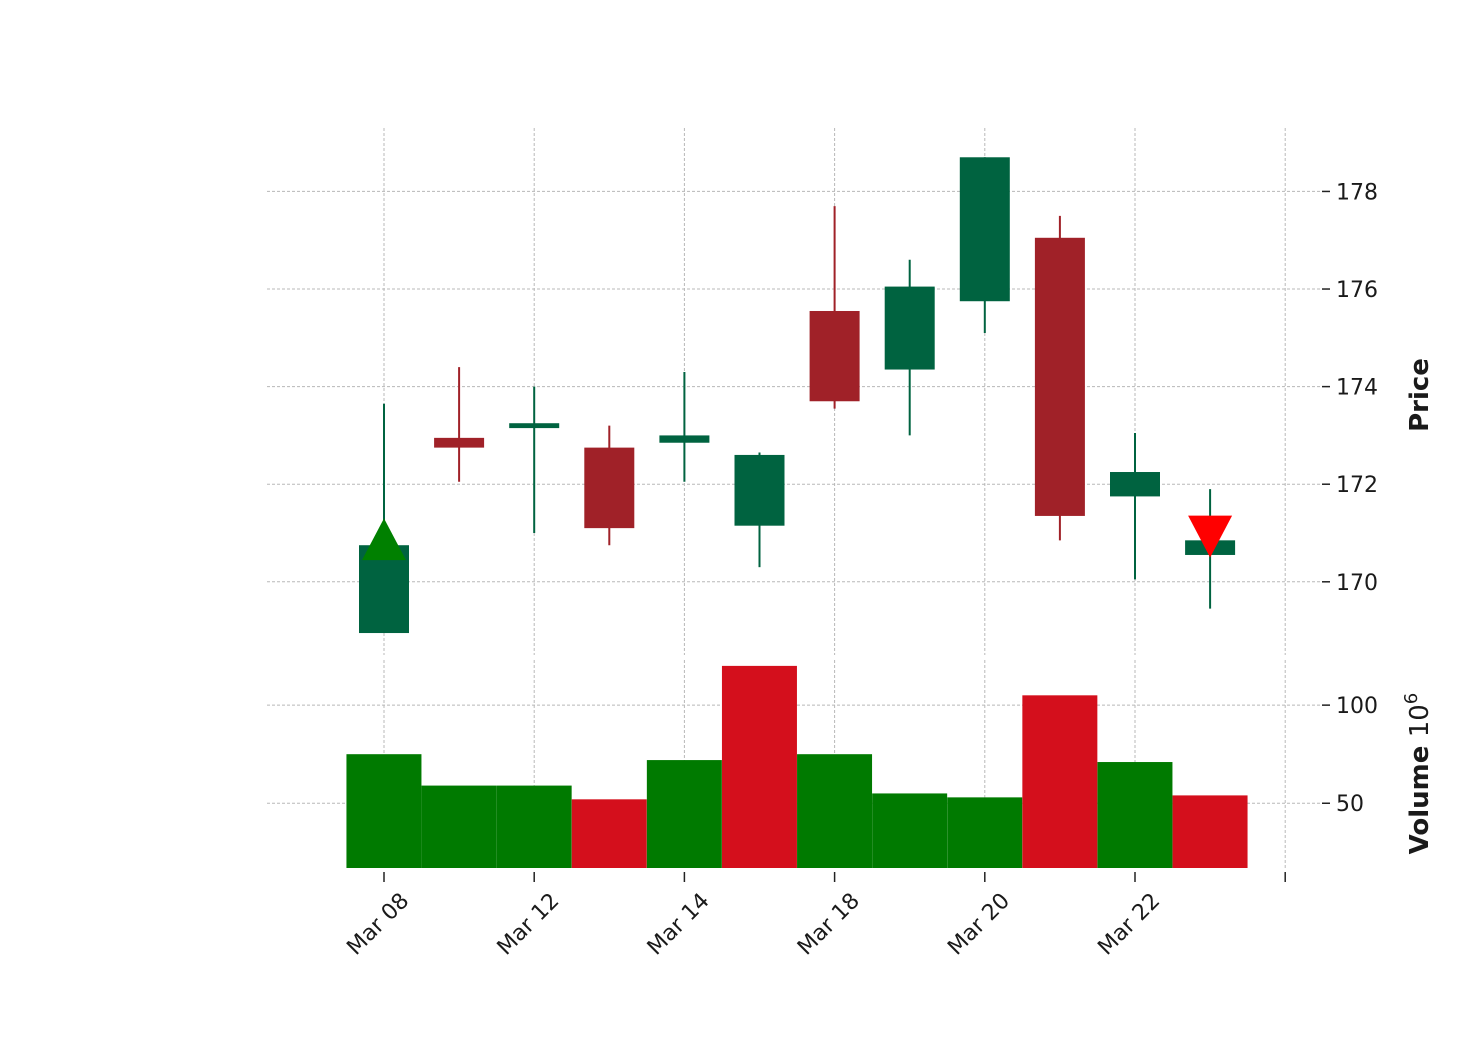 The width and height of the screenshot is (1474, 1063). Describe the element at coordinates (1420, 720) in the screenshot. I see `volume-scale-base: 10` at that location.